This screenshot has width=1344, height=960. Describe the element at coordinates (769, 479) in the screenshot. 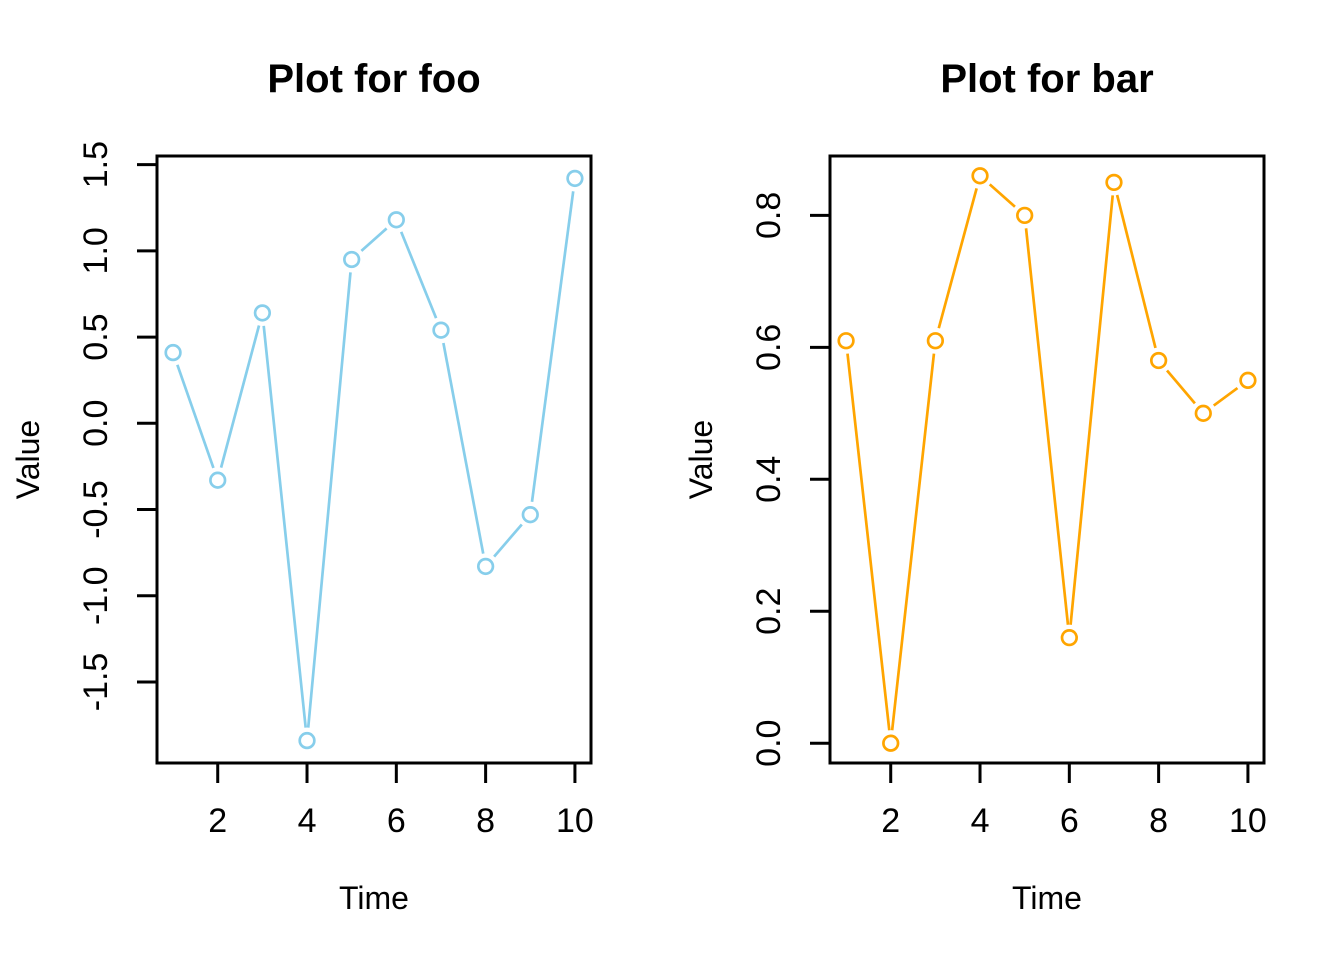

I see `y-tick-label: 0.4` at that location.